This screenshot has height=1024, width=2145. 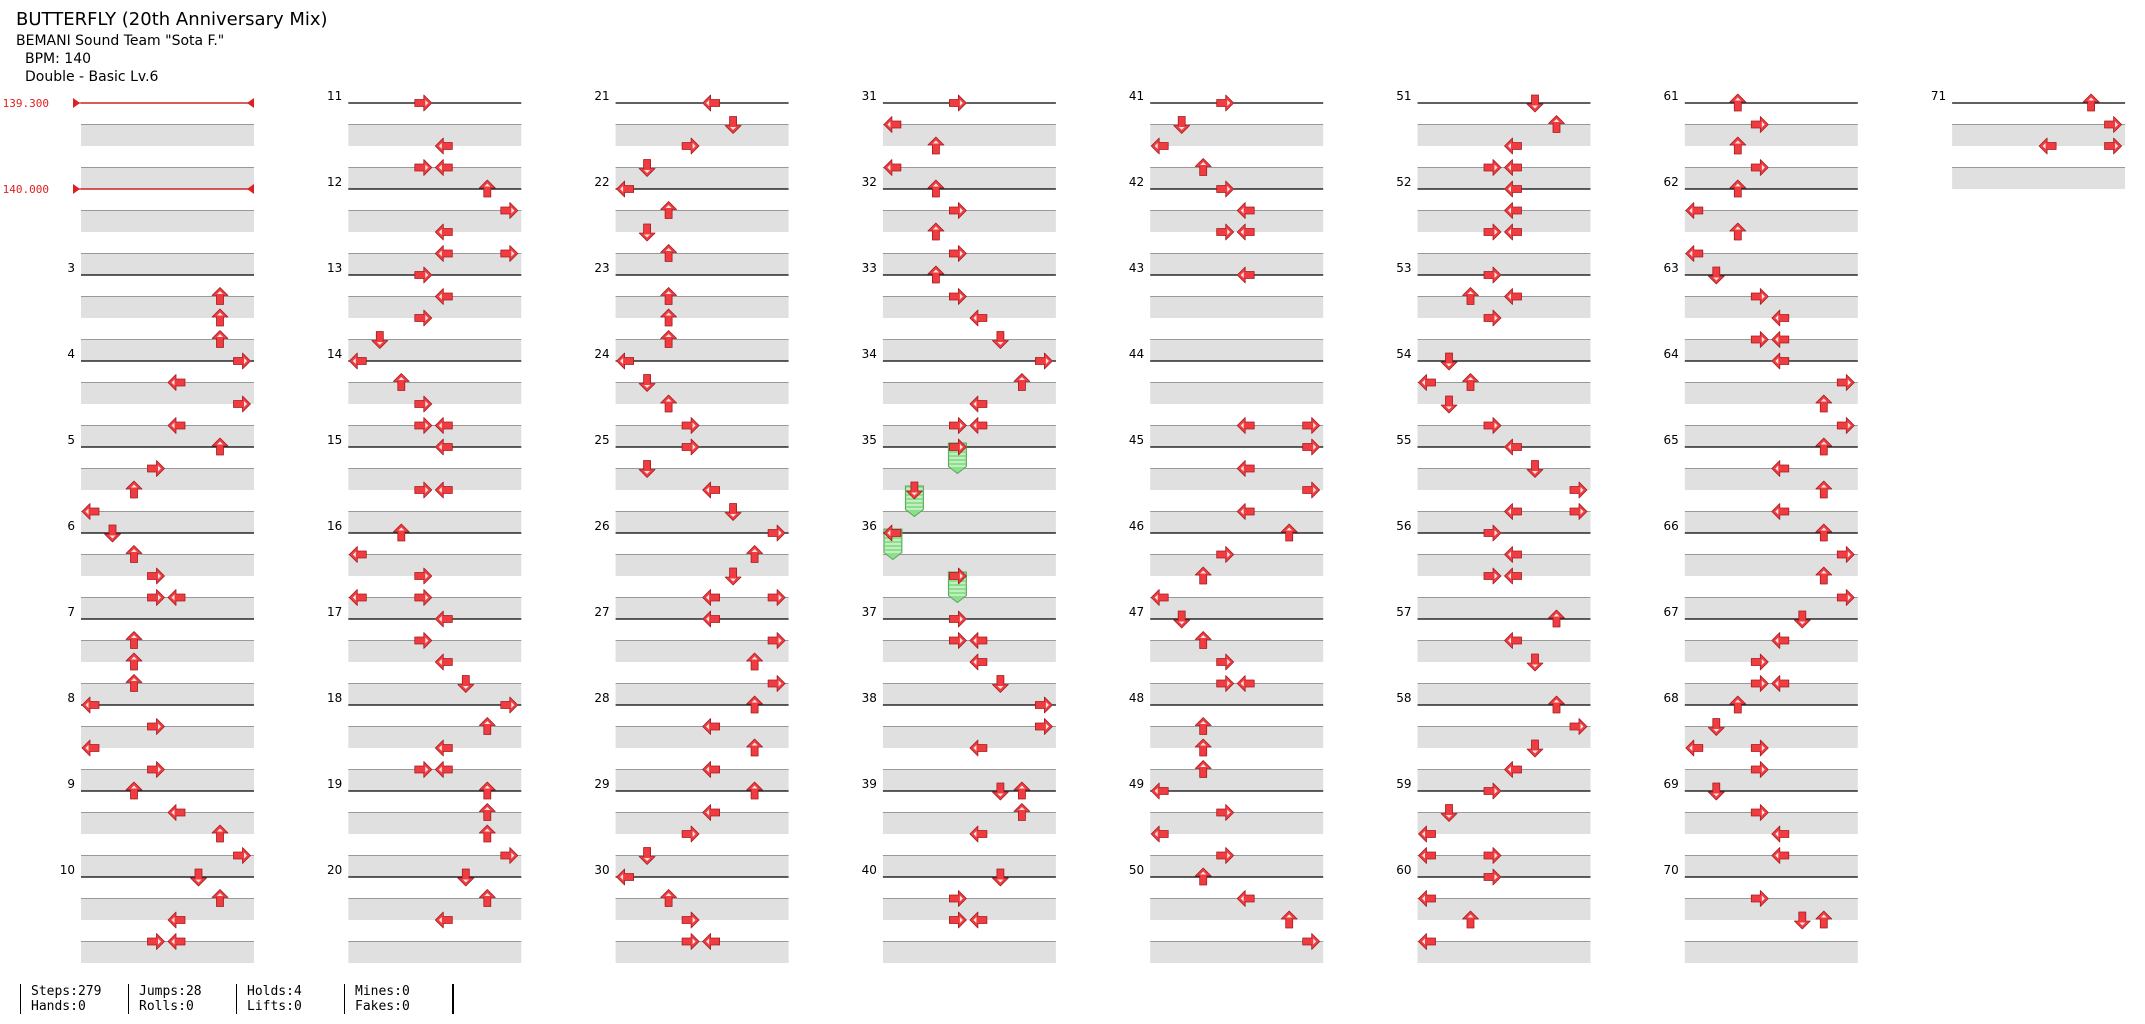 I want to click on measure-3: 3, so click(x=160, y=311).